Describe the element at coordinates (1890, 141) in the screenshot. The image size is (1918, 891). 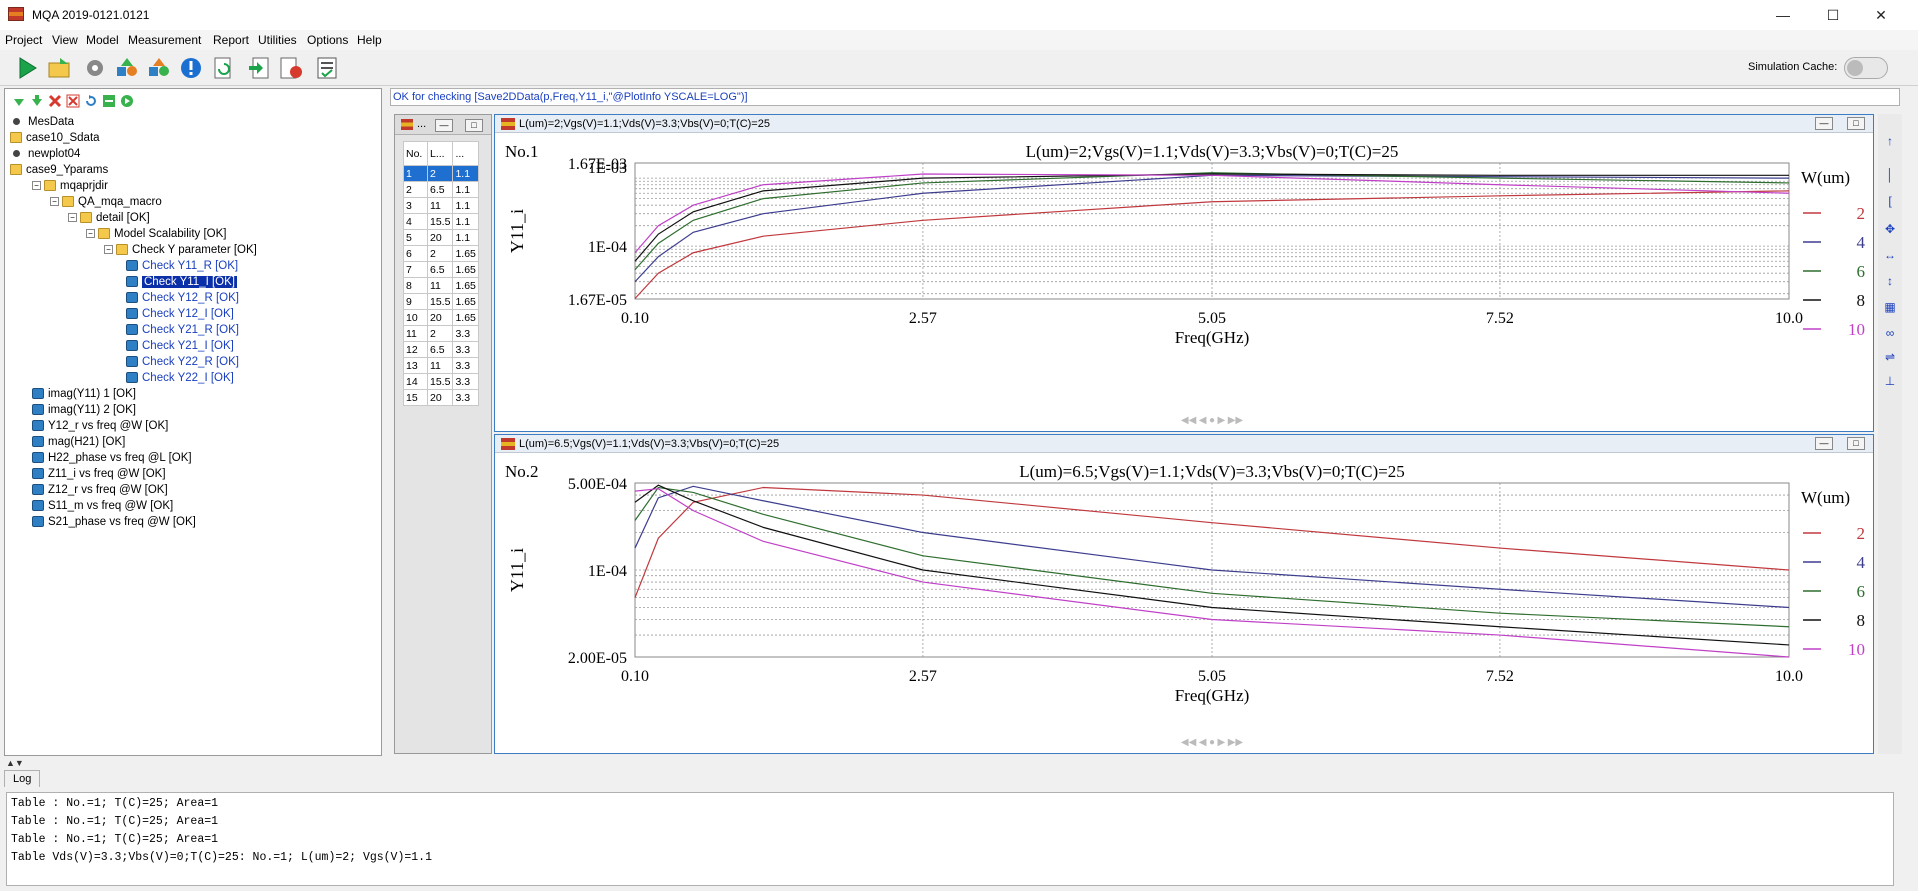
I see `zoom-fit-icon: ↑` at that location.